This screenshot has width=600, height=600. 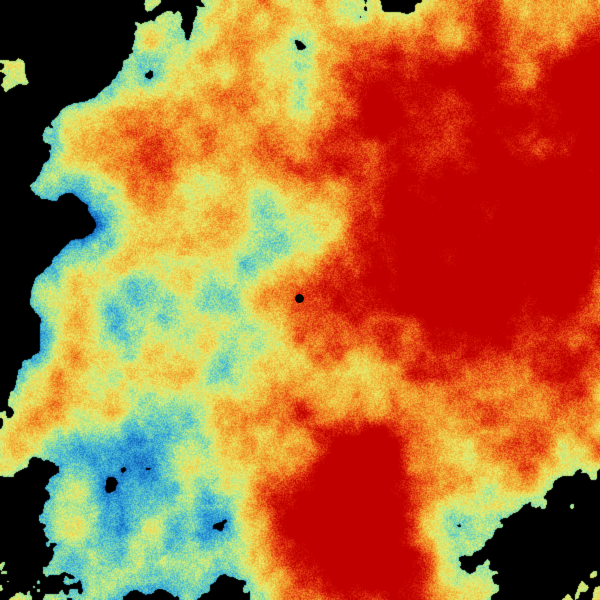 I want to click on radar-site-marker, so click(x=299, y=298).